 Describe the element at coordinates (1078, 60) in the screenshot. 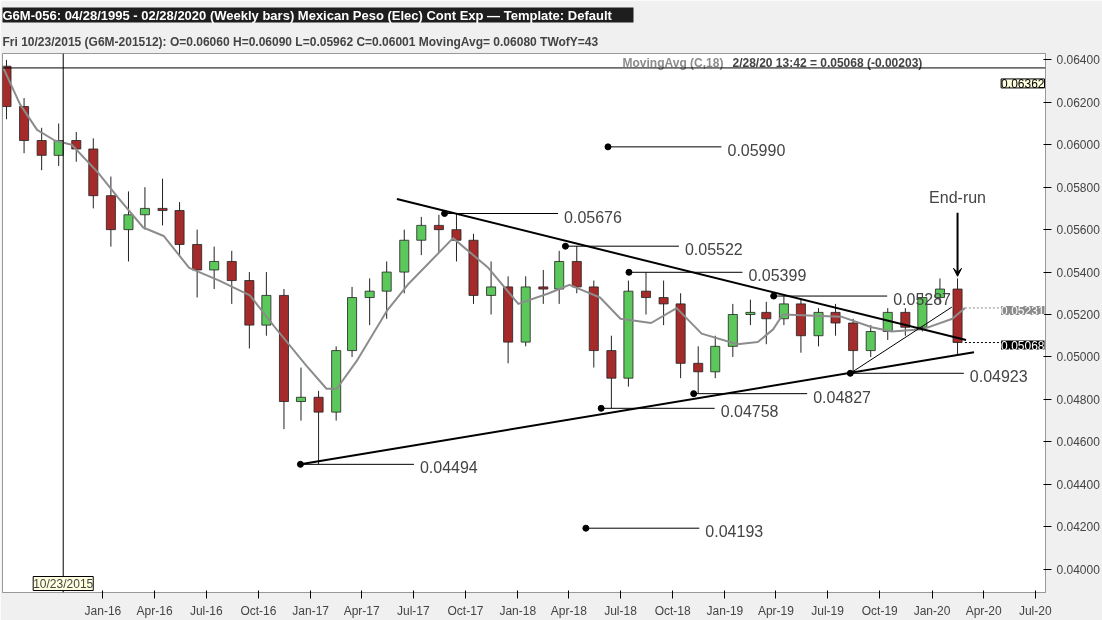

I see `y-tick-label: 0.06400` at that location.